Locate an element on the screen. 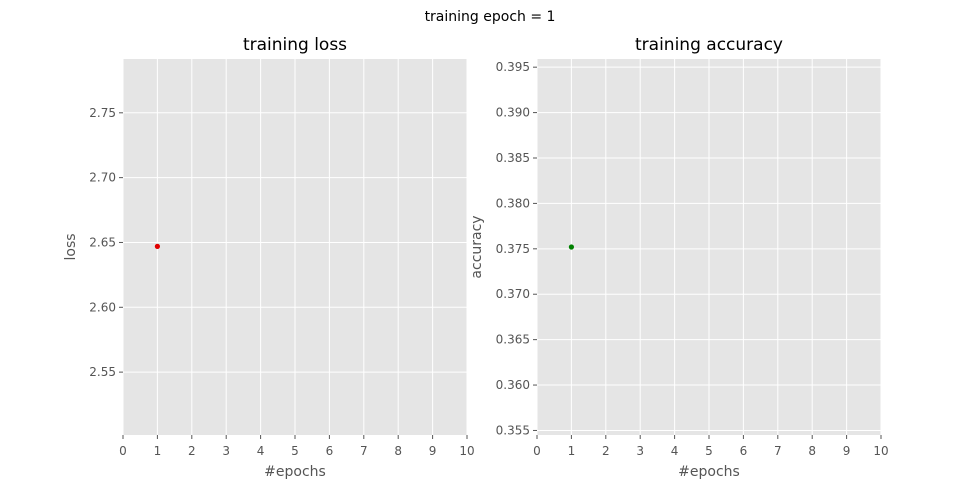 This screenshot has height=490, width=980. accuracy-y-tick-label: 0.385 is located at coordinates (513, 158).